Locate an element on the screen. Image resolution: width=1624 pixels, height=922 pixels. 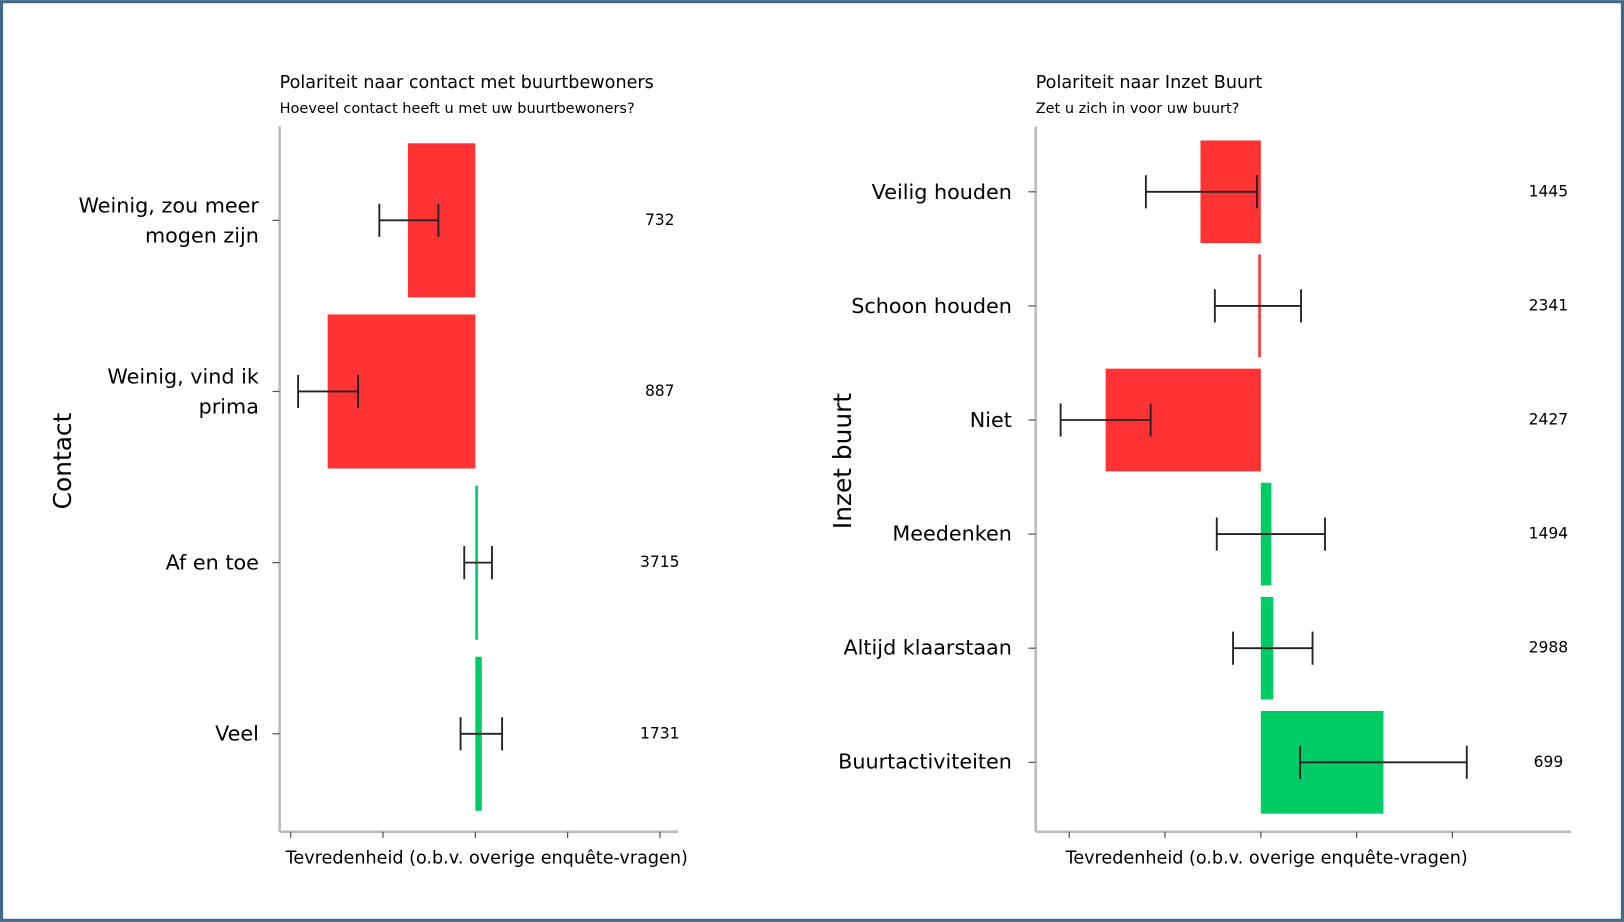
category-label: Buurtactiviteiten is located at coordinates (925, 762).